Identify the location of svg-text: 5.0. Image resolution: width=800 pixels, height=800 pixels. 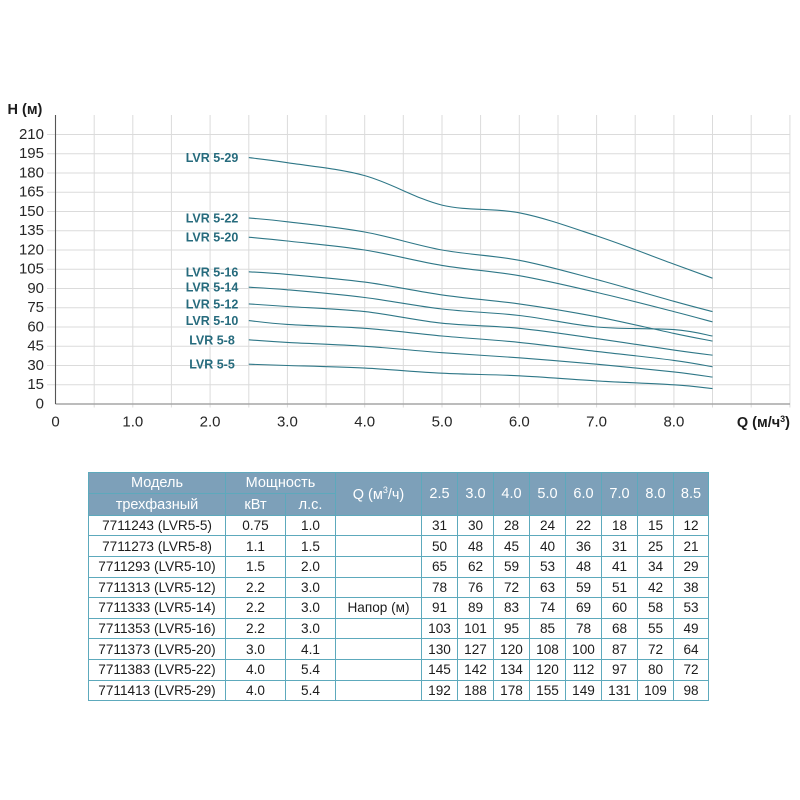
(442, 422).